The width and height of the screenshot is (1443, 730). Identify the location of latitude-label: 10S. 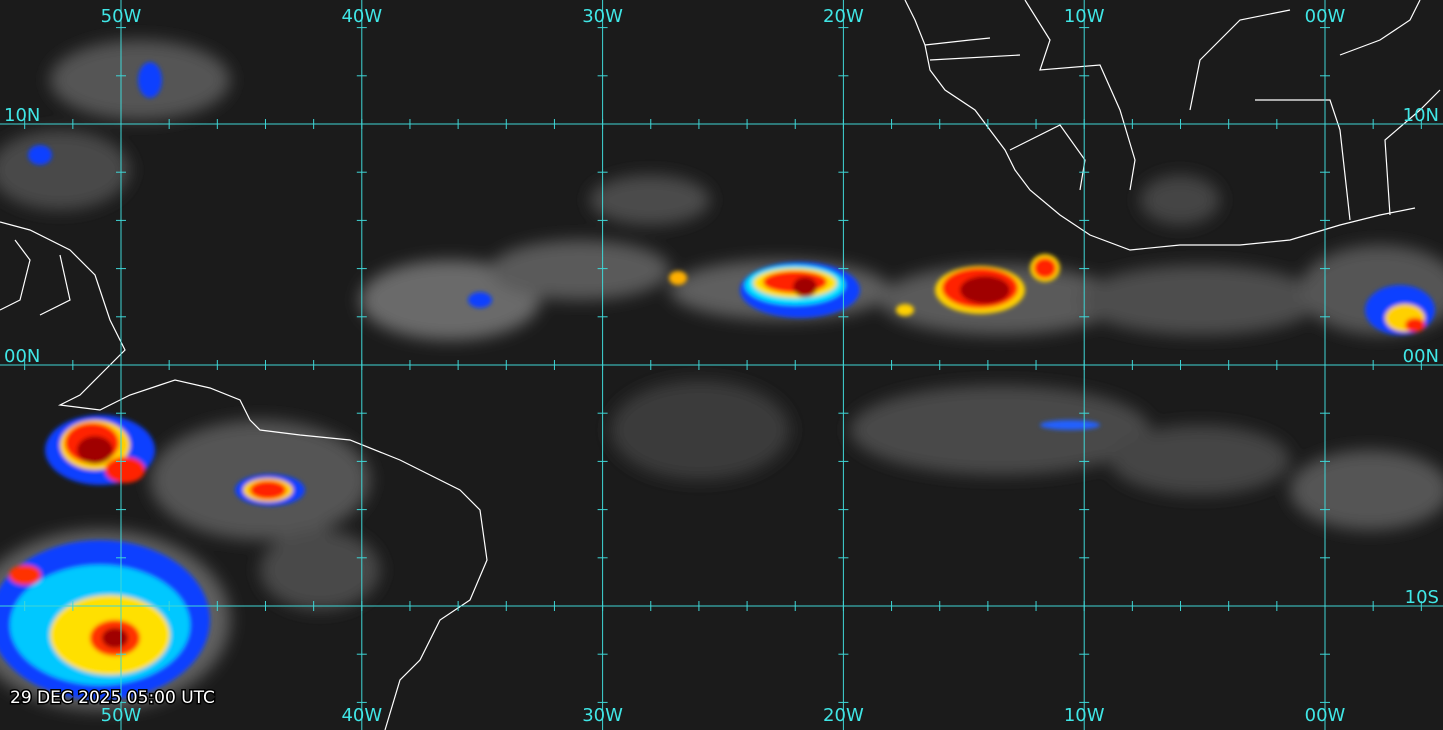
(1422, 597).